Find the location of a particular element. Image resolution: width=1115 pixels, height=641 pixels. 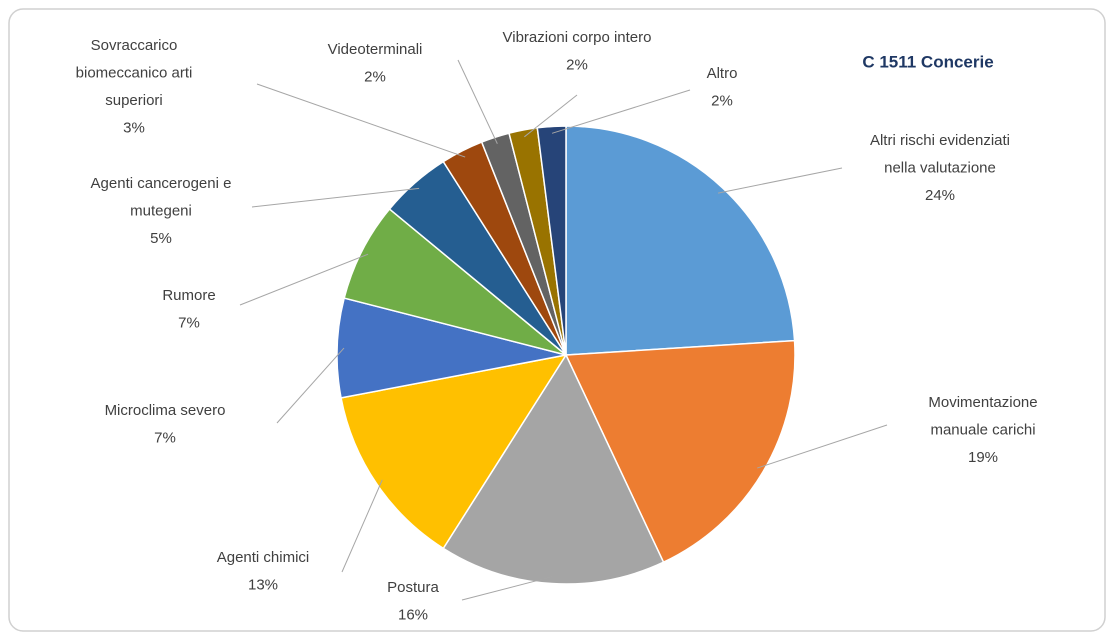

category-label: Agenti chimici is located at coordinates (263, 557).